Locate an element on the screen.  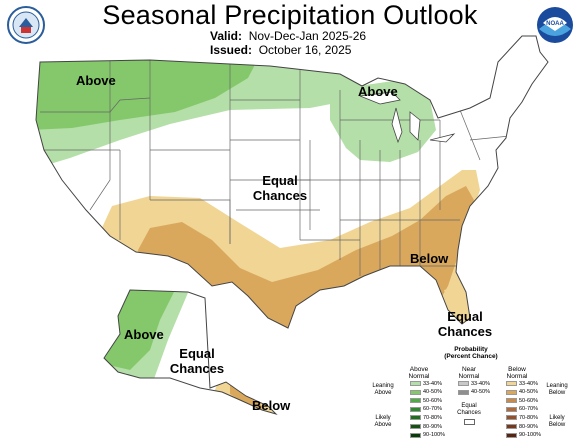
legend-near-range-label: 33-40% is located at coordinates (480, 383).